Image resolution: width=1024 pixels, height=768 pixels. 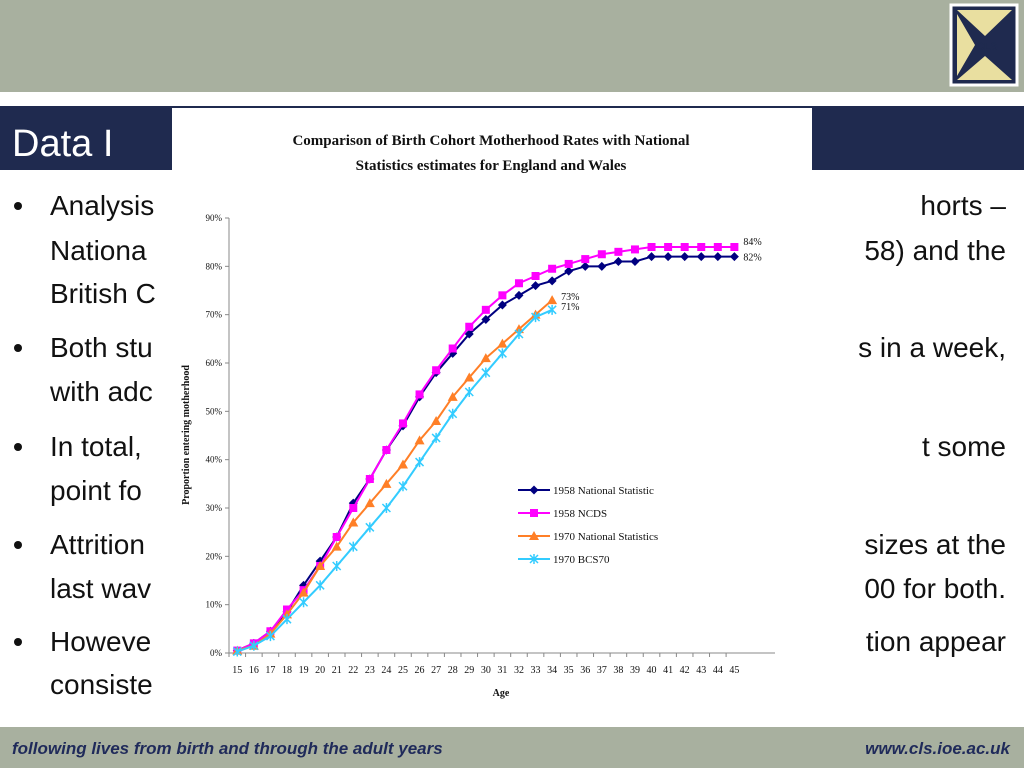 What do you see at coordinates (214, 605) in the screenshot?
I see `y-tick-label: 10%` at bounding box center [214, 605].